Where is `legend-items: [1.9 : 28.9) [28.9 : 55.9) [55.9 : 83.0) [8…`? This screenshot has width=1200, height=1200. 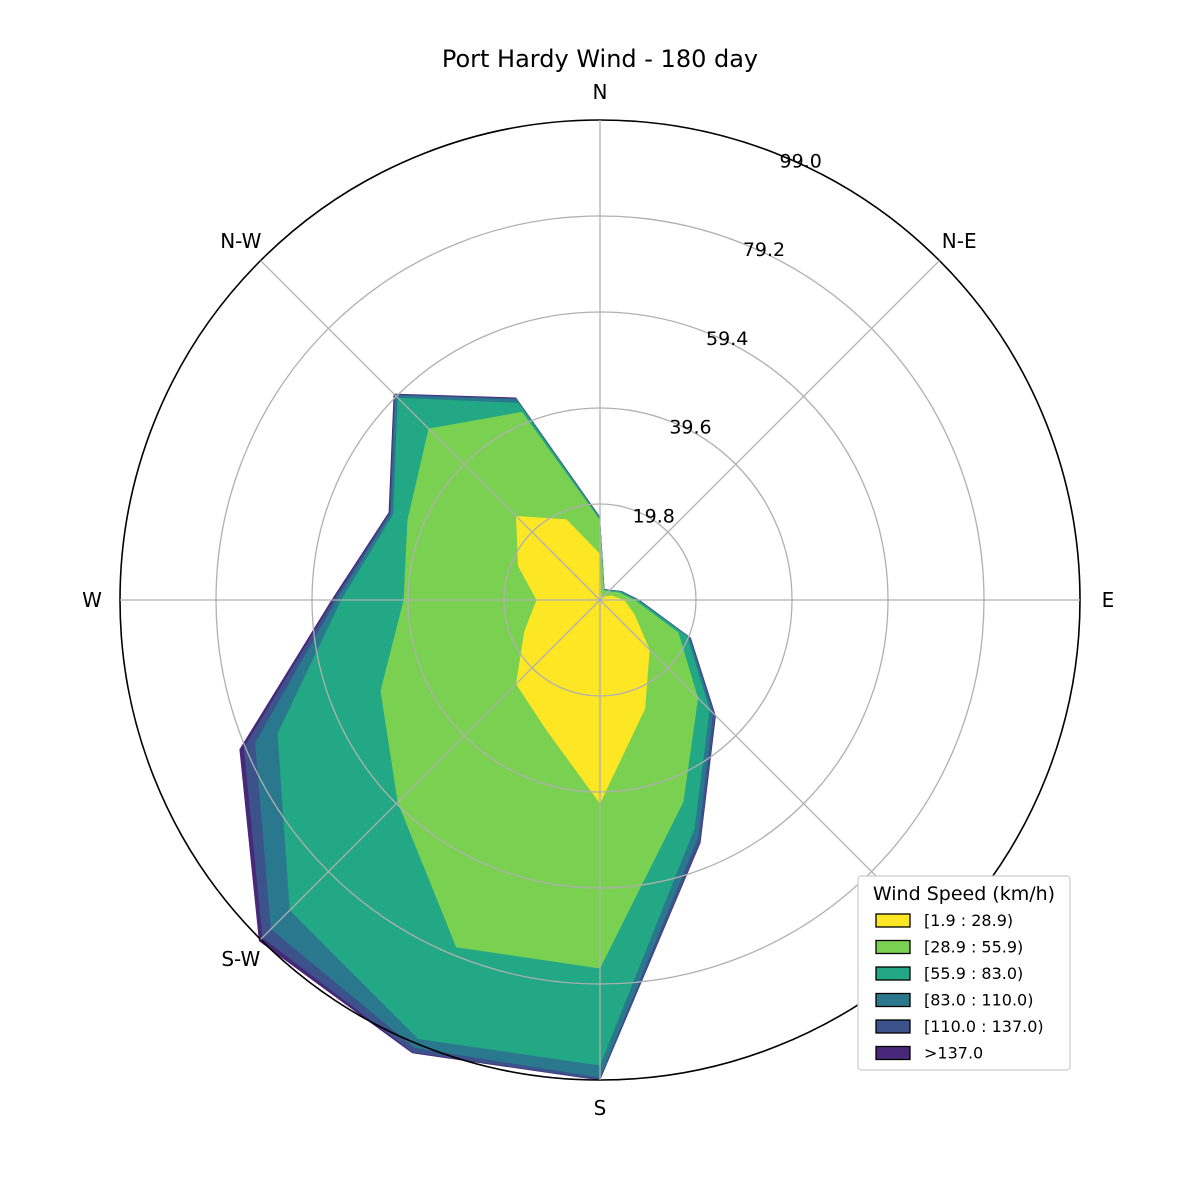 legend-items: [1.9 : 28.9) [28.9 : 55.9) [55.9 : 83.0) [8… is located at coordinates (959, 987).